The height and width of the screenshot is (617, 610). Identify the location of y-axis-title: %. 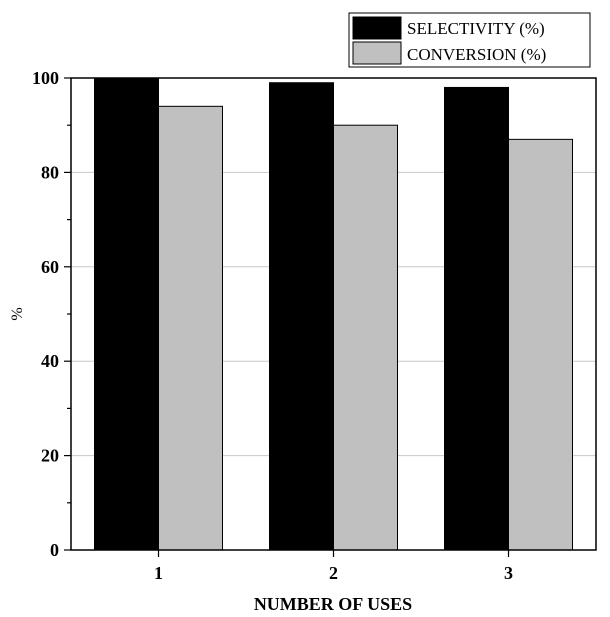
(17, 313).